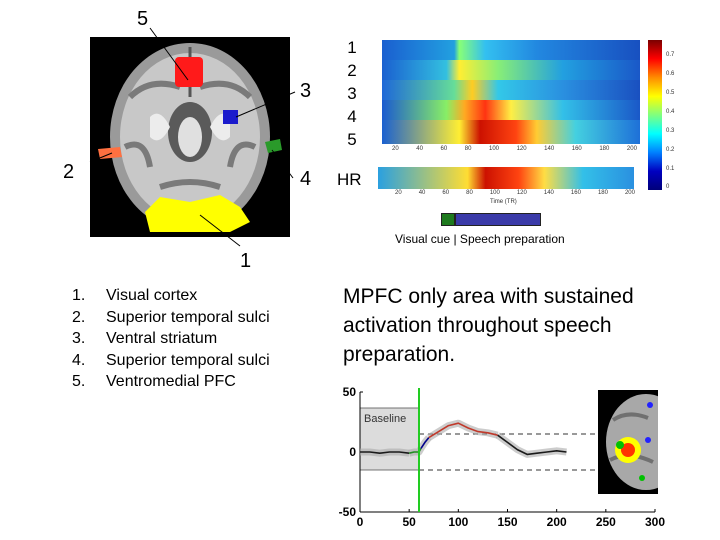 Image resolution: width=720 pixels, height=540 pixels. What do you see at coordinates (655, 115) in the screenshot?
I see `colorbar` at bounding box center [655, 115].